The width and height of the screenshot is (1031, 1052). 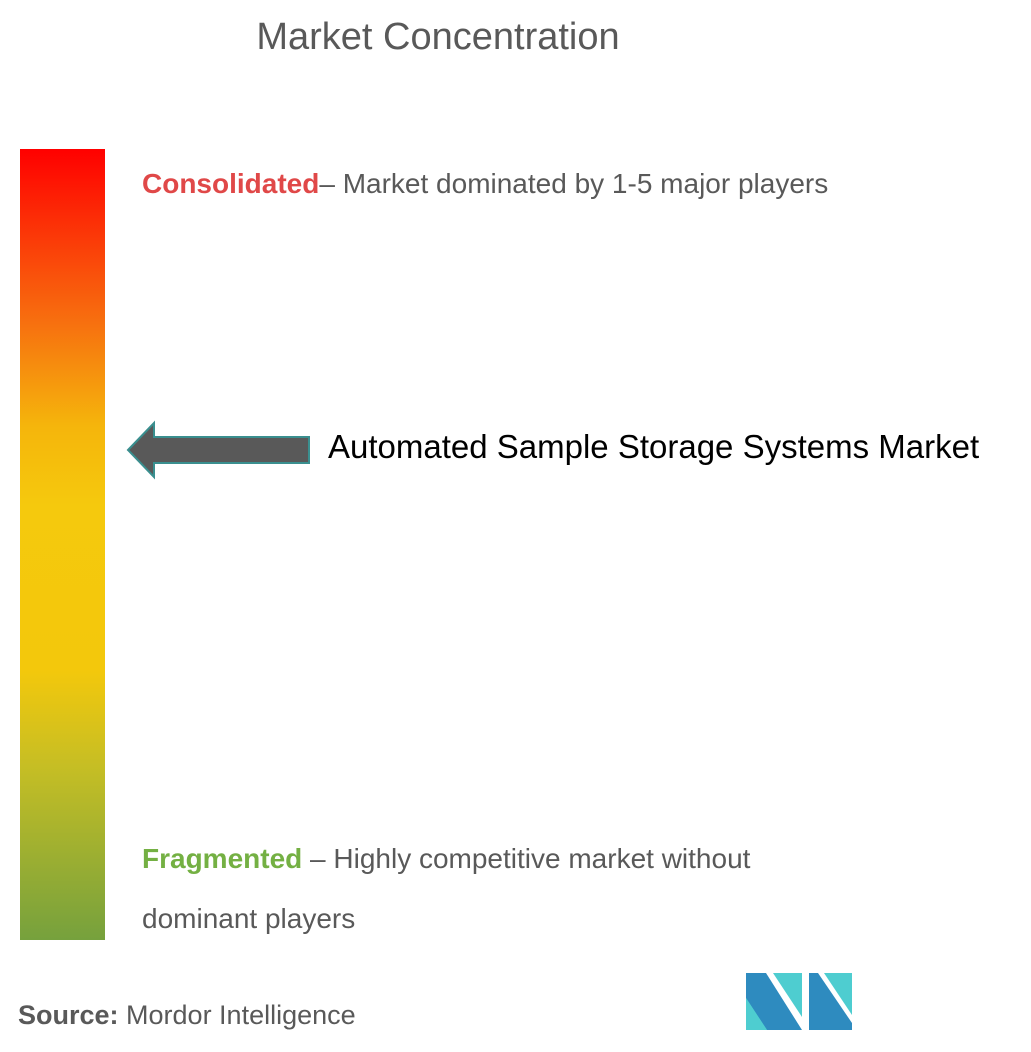 What do you see at coordinates (654, 446) in the screenshot?
I see `market-name: Automated Sample Storage Systems Market` at bounding box center [654, 446].